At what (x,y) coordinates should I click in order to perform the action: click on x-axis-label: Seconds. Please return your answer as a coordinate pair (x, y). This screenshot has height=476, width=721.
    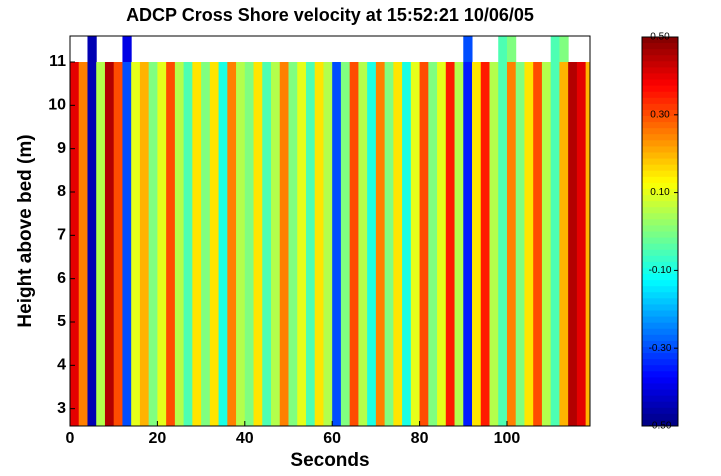
    Looking at the image, I should click on (329, 460).